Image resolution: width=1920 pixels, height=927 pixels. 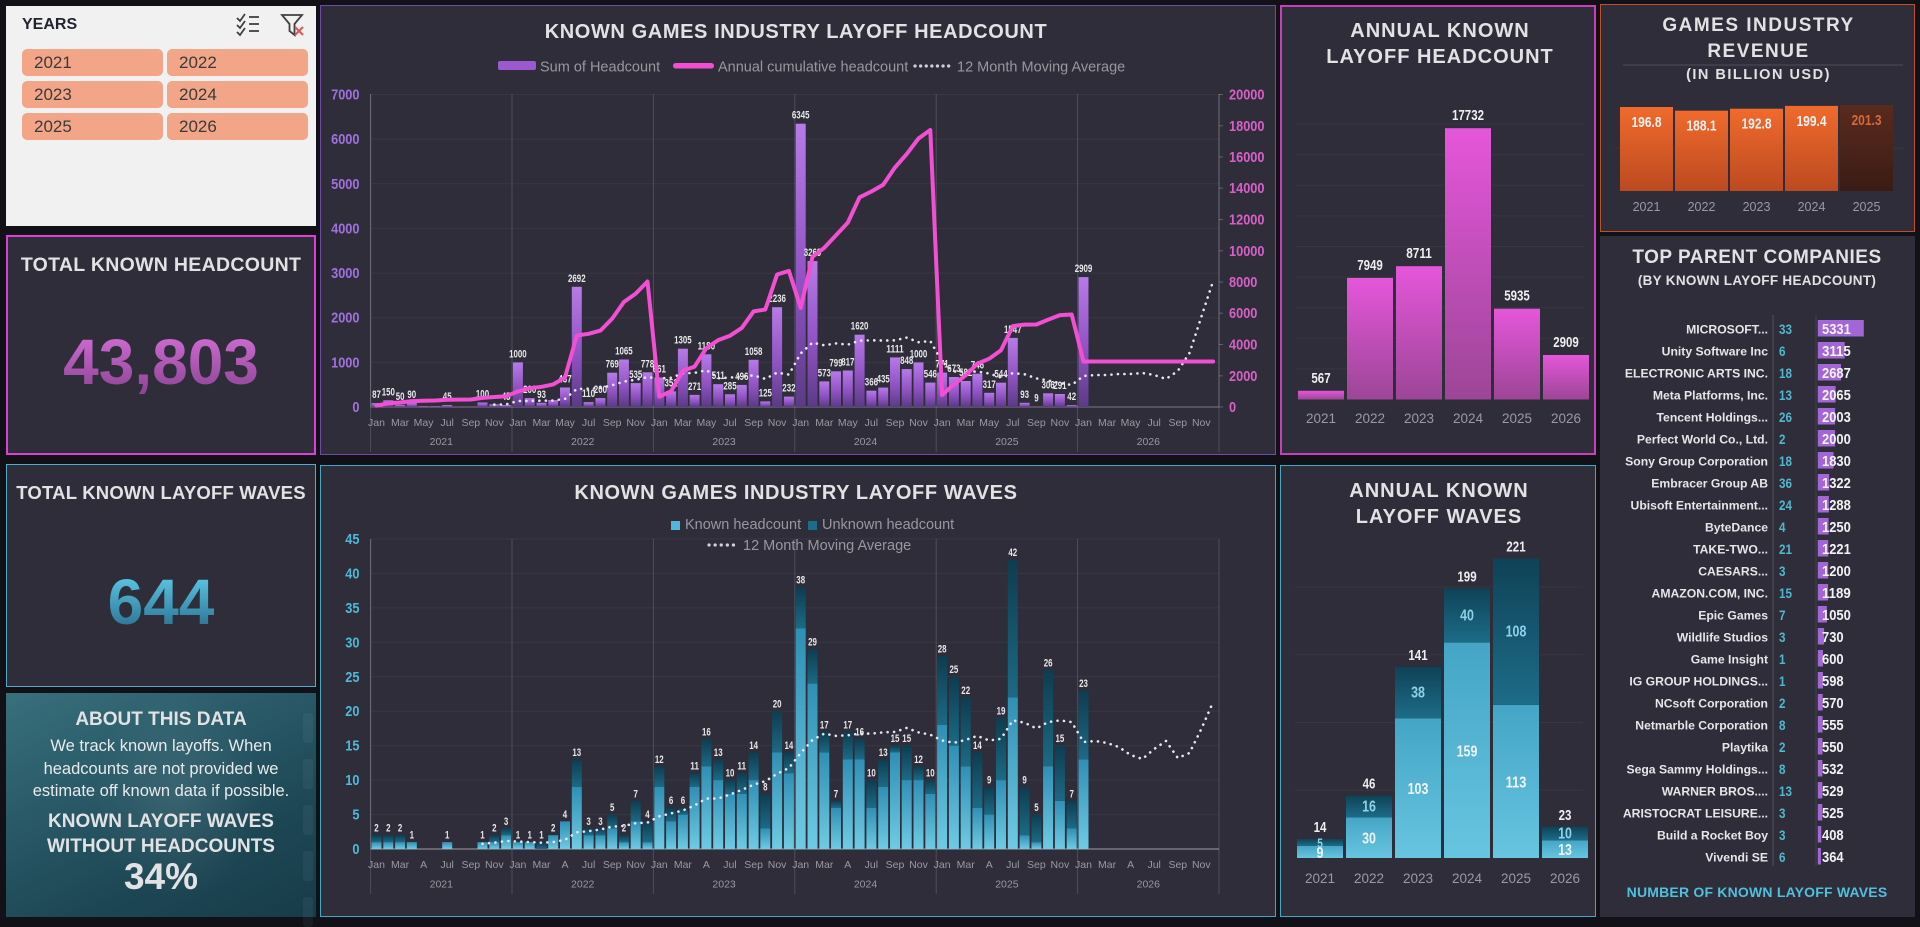 What do you see at coordinates (954, 670) in the screenshot?
I see `svg-text: 25` at bounding box center [954, 670].